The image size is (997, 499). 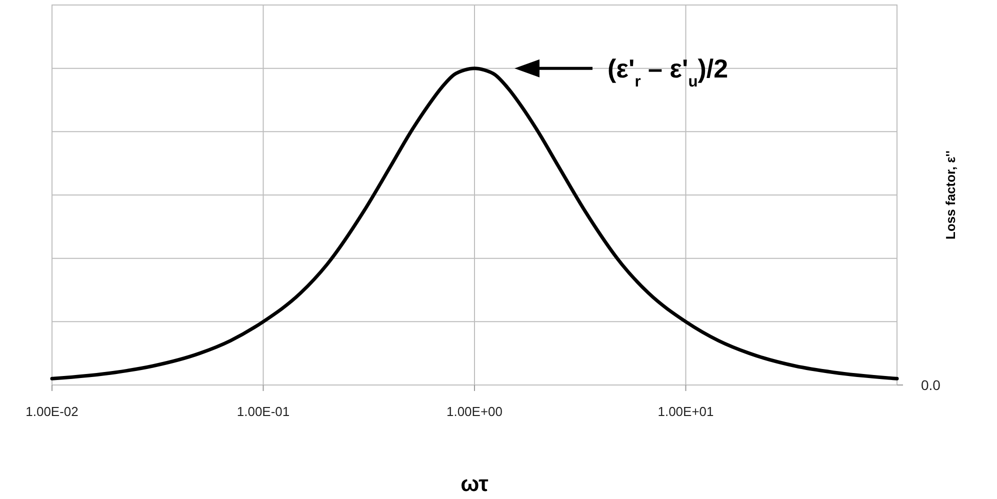 I want to click on x-tick-label: 1.00E+00, so click(x=474, y=411).